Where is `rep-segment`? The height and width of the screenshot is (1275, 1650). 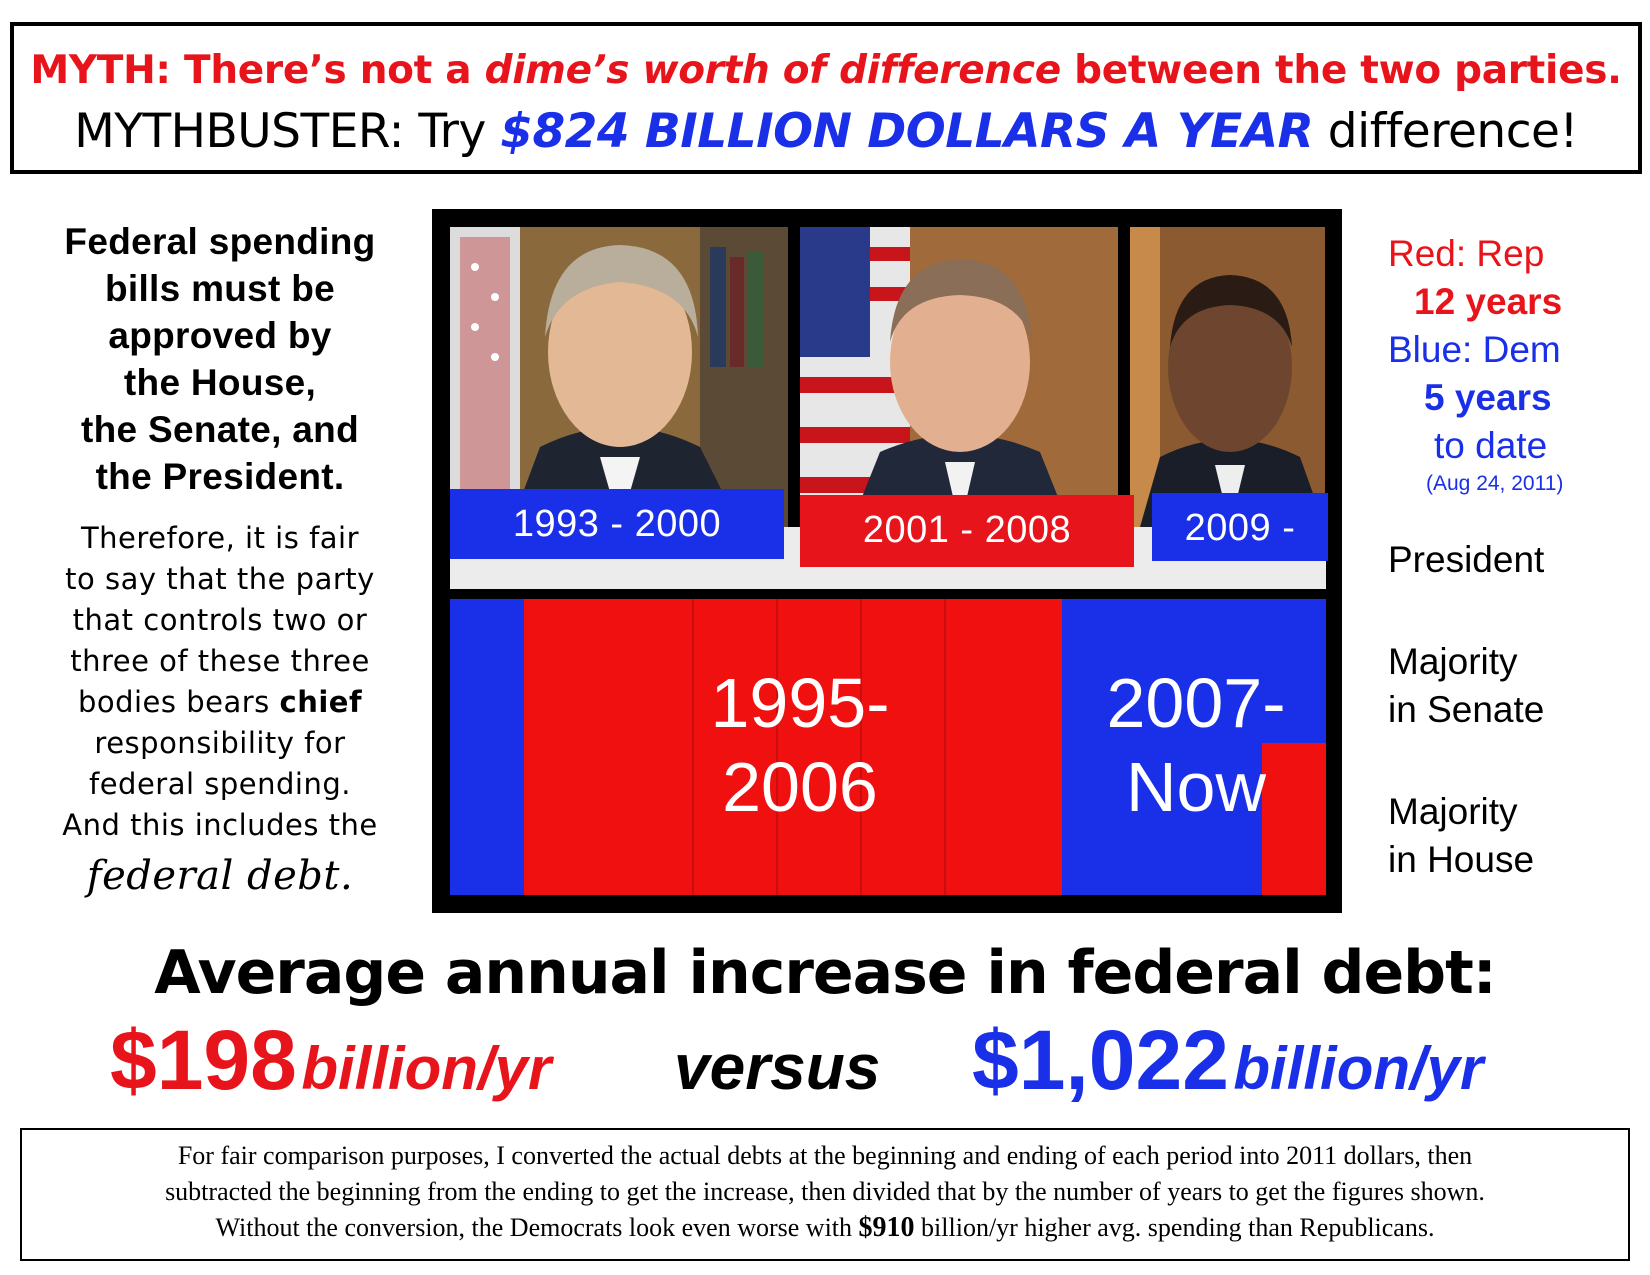
rep-segment is located at coordinates (793, 747).